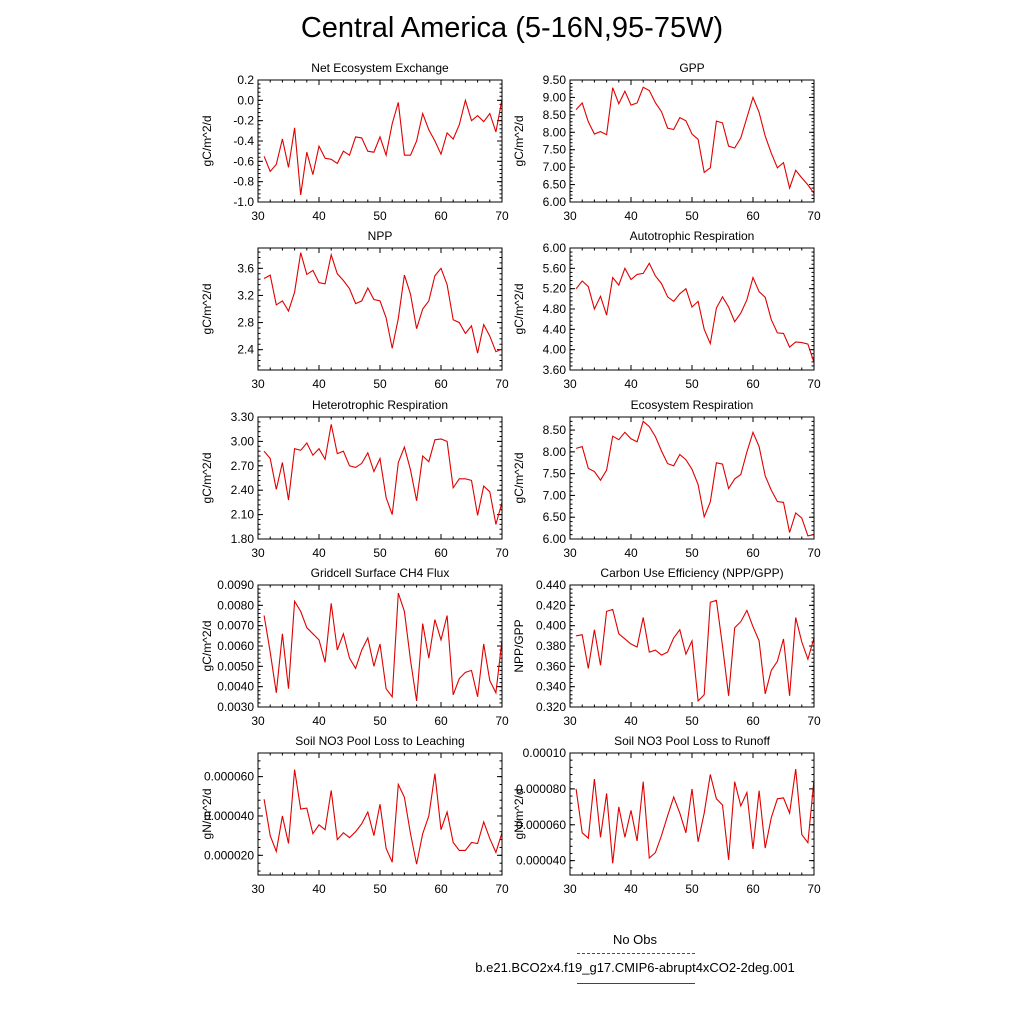  I want to click on y-tick-label: 0.440, so click(551, 585).